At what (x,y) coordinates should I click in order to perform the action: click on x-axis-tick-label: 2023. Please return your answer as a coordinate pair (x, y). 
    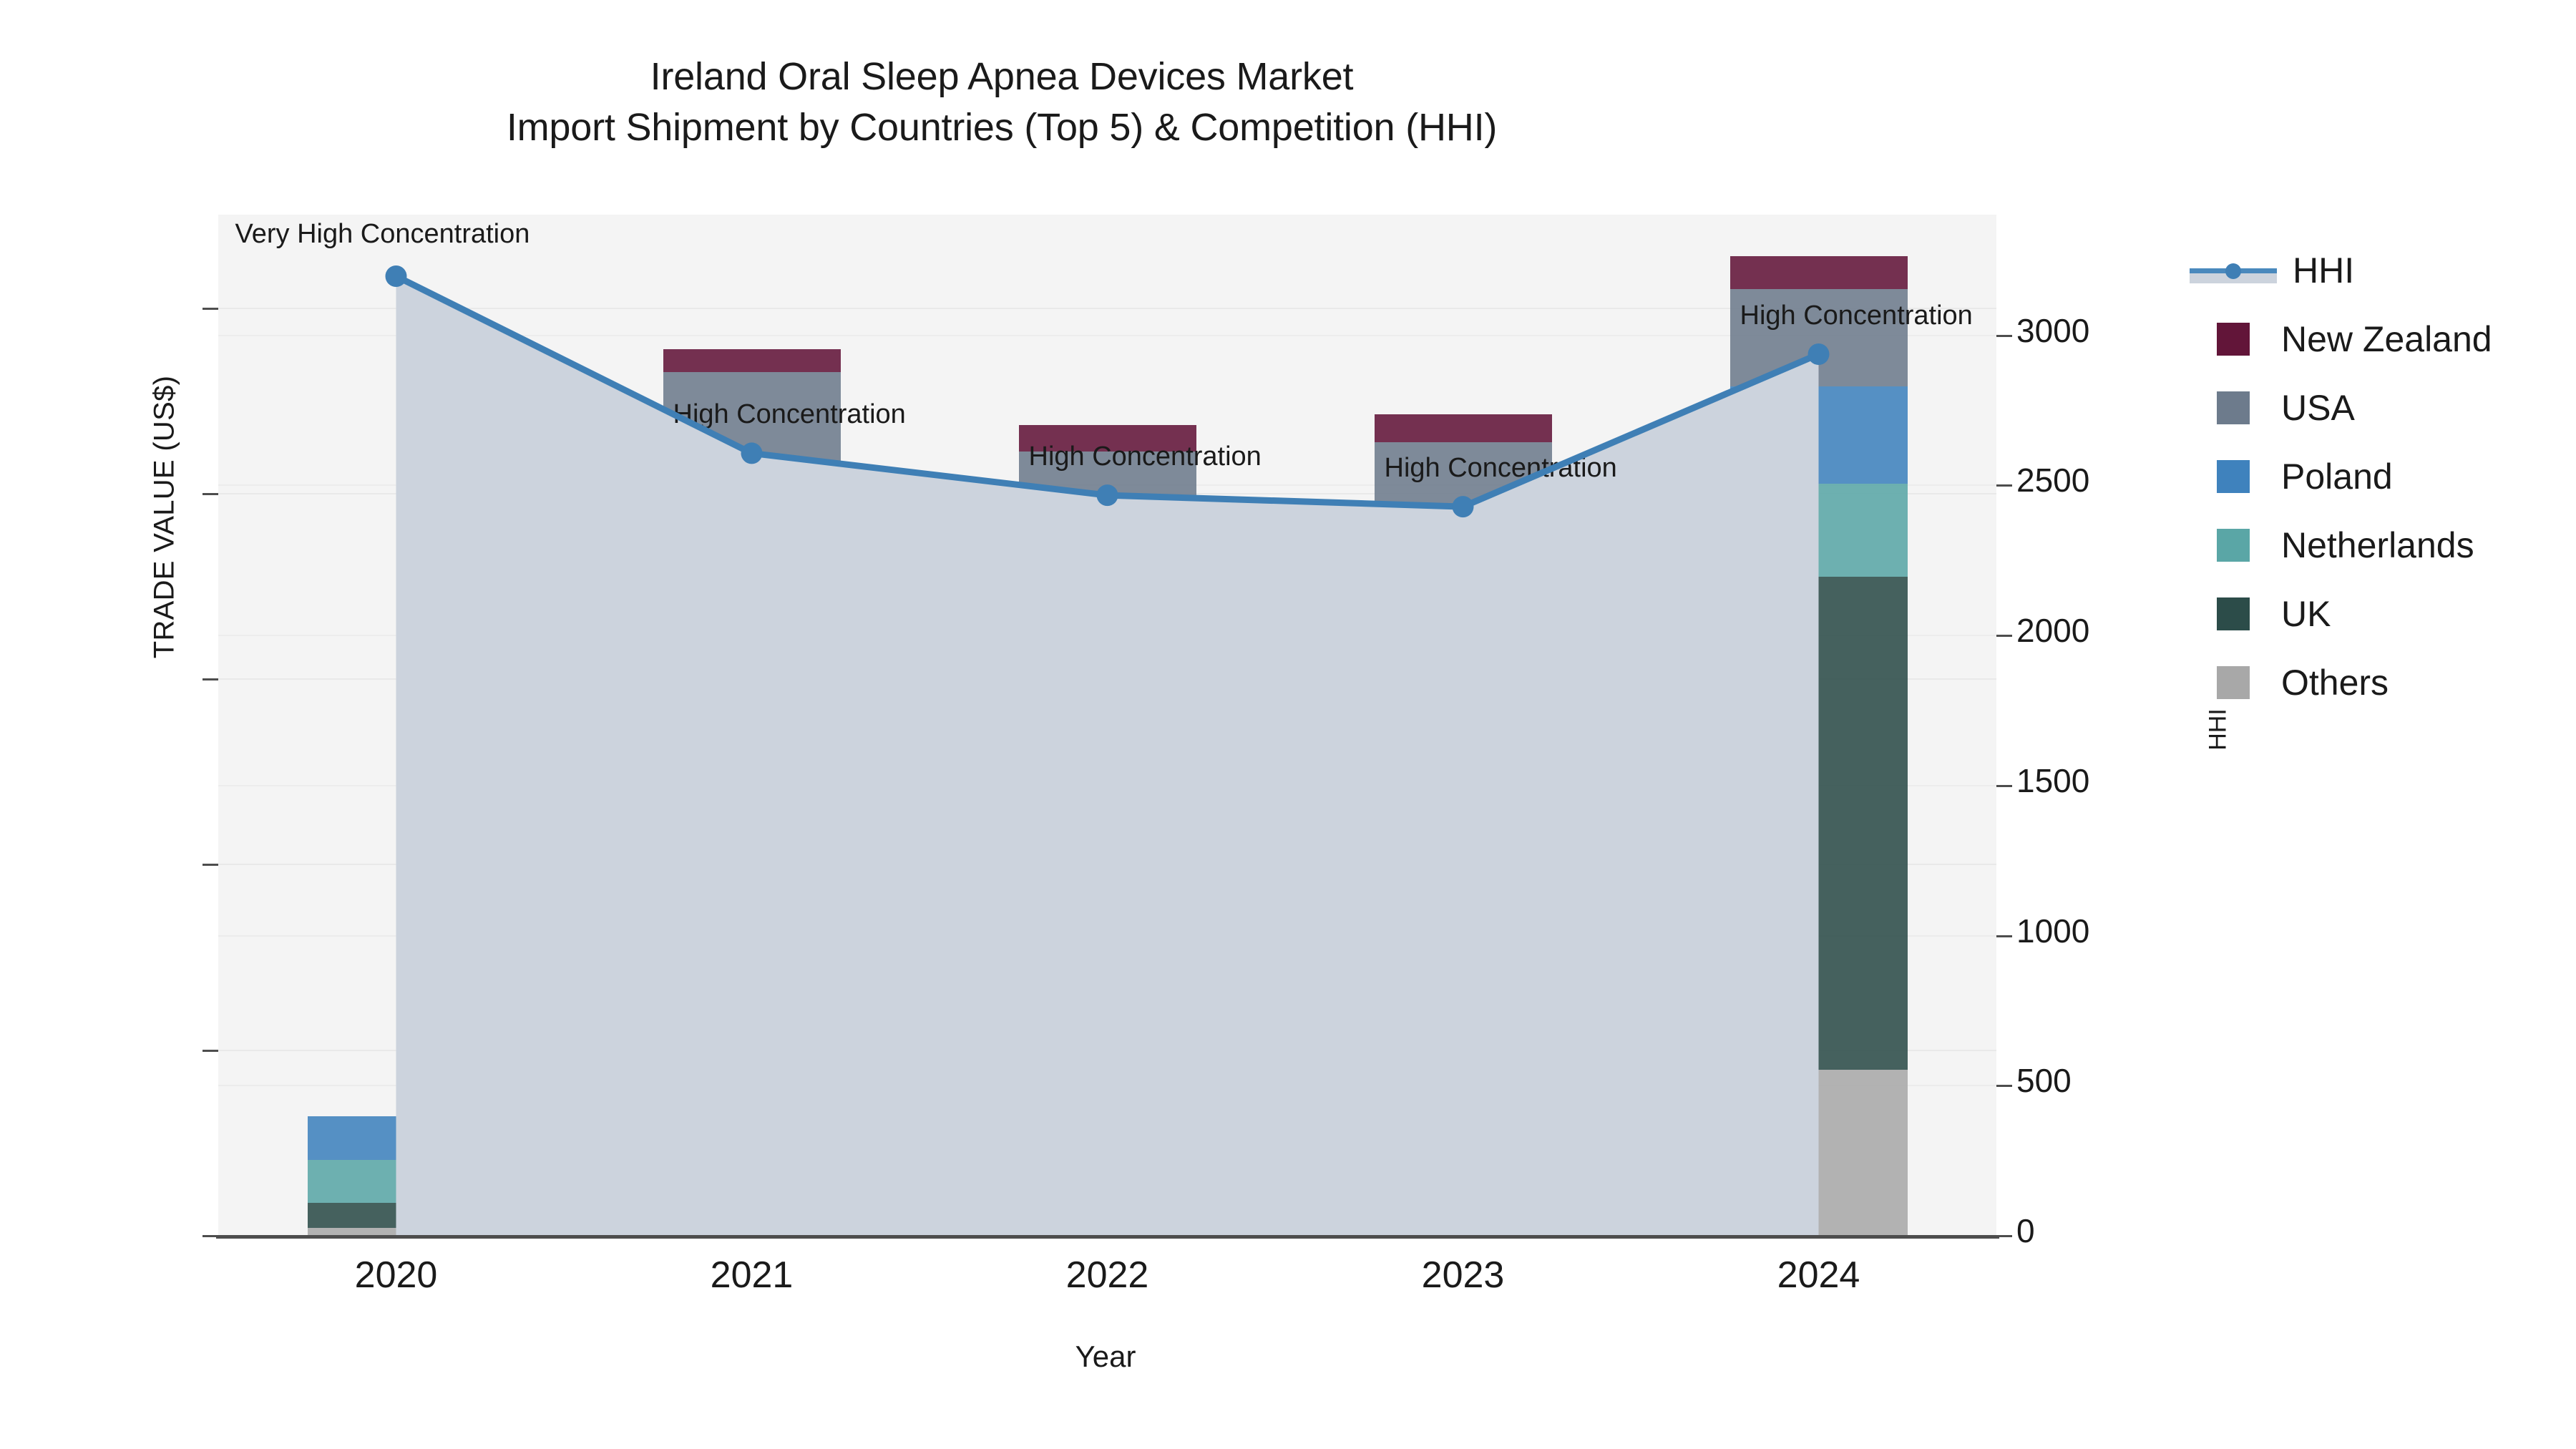
    Looking at the image, I should click on (1463, 1275).